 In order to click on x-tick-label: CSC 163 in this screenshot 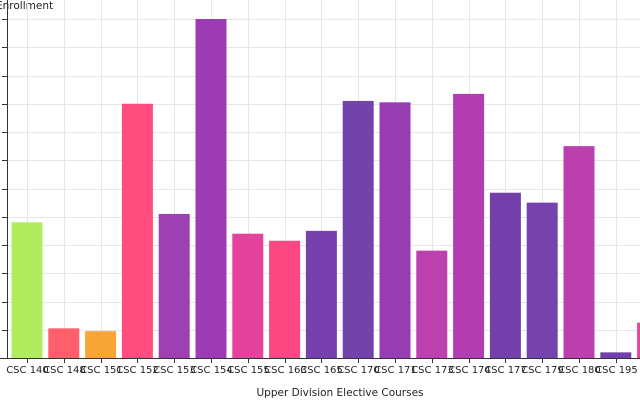, I will do `click(285, 370)`.